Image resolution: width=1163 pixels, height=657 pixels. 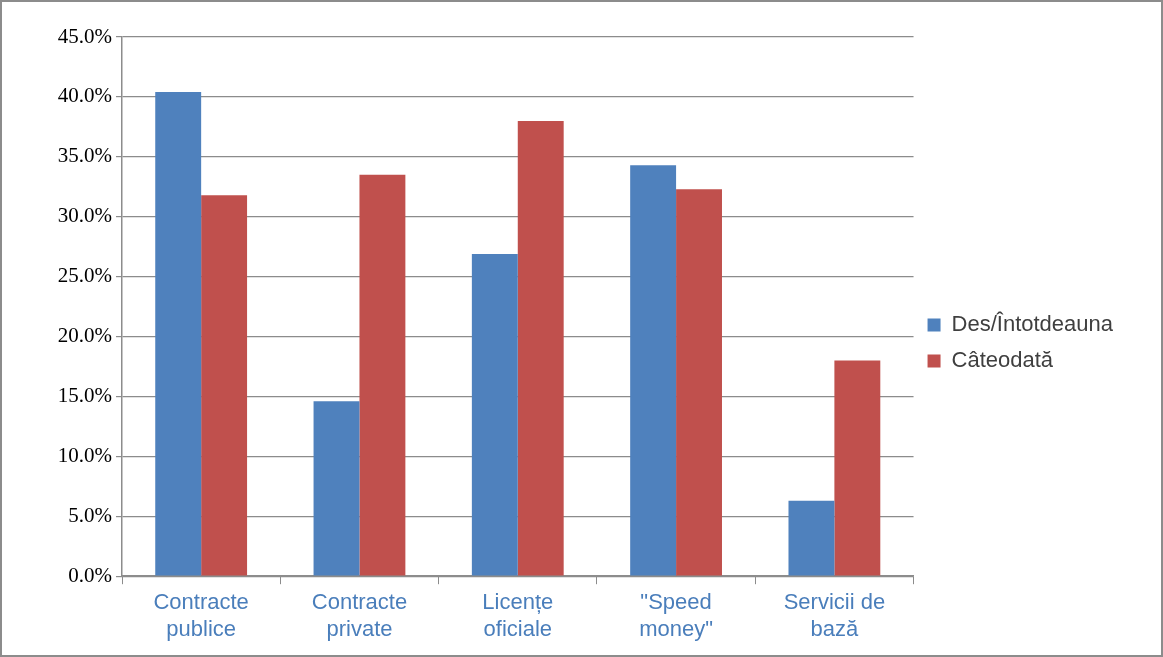 What do you see at coordinates (84, 155) in the screenshot?
I see `y-tick-label: 35.0%` at bounding box center [84, 155].